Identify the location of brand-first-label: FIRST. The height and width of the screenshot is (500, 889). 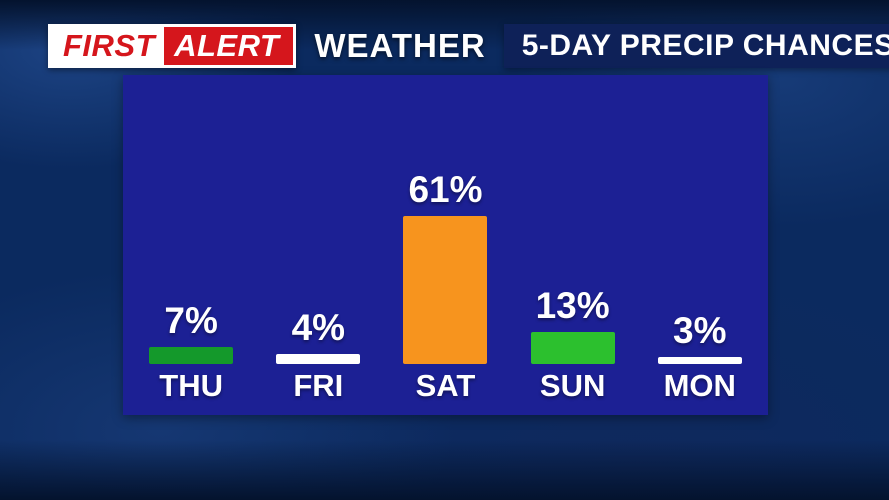
(109, 45).